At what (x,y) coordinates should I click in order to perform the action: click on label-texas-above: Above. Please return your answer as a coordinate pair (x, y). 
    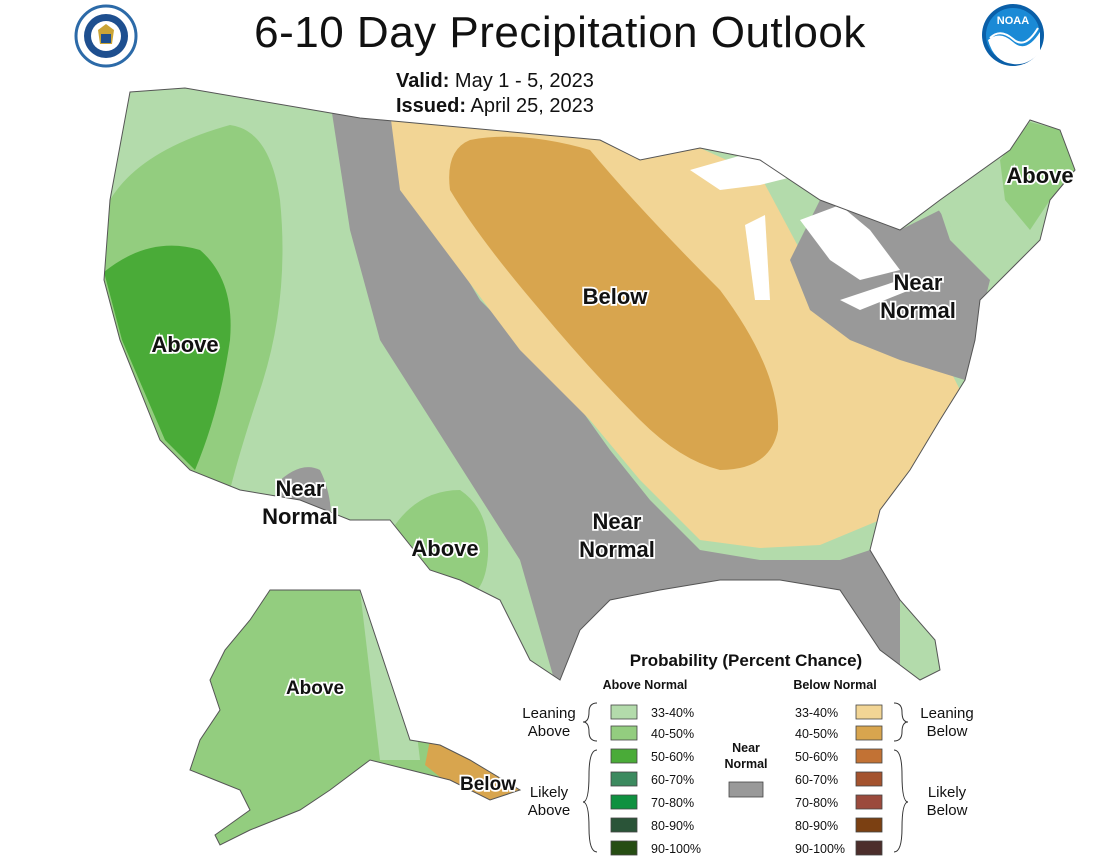
    Looking at the image, I should click on (444, 548).